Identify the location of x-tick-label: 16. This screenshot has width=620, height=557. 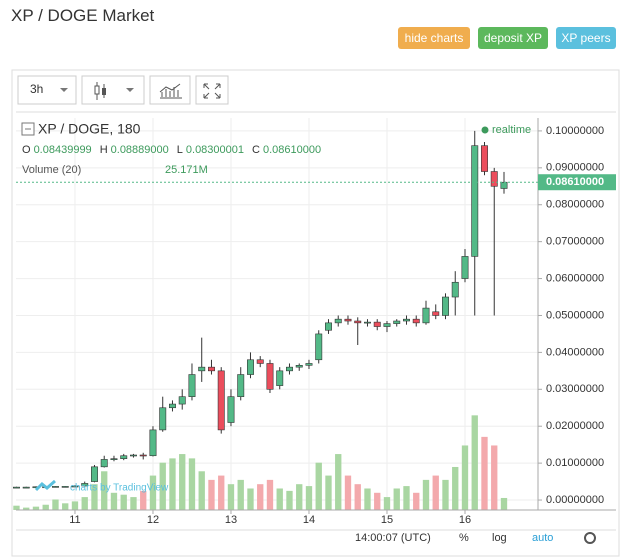
(465, 520).